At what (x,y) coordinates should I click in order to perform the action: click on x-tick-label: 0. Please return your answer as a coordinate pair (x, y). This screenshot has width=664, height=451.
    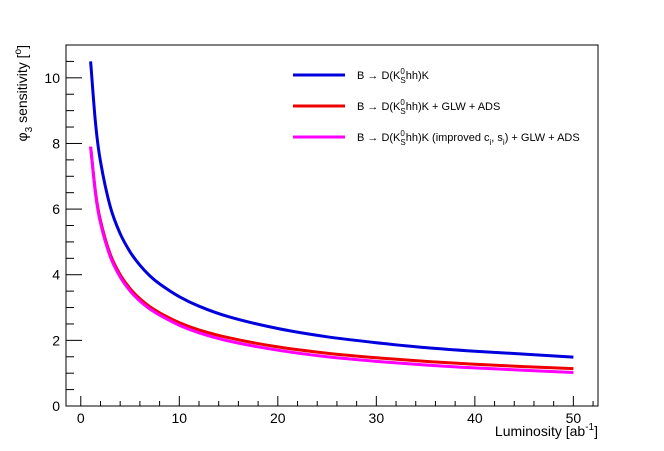
    Looking at the image, I should click on (81, 418).